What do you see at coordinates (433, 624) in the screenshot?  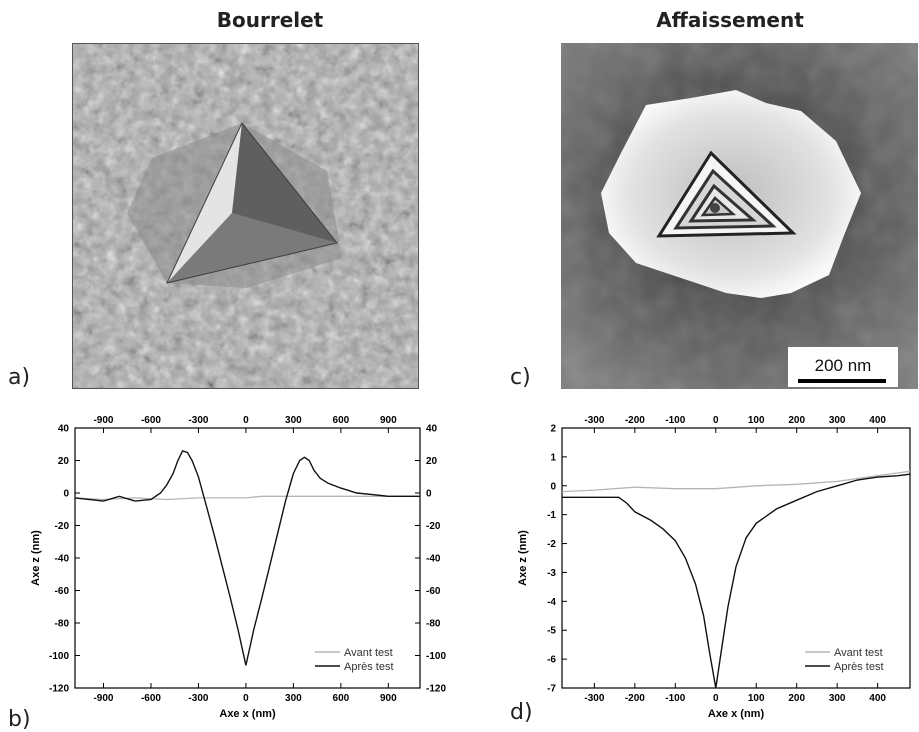 I see `y-tick-label-right: -80` at bounding box center [433, 624].